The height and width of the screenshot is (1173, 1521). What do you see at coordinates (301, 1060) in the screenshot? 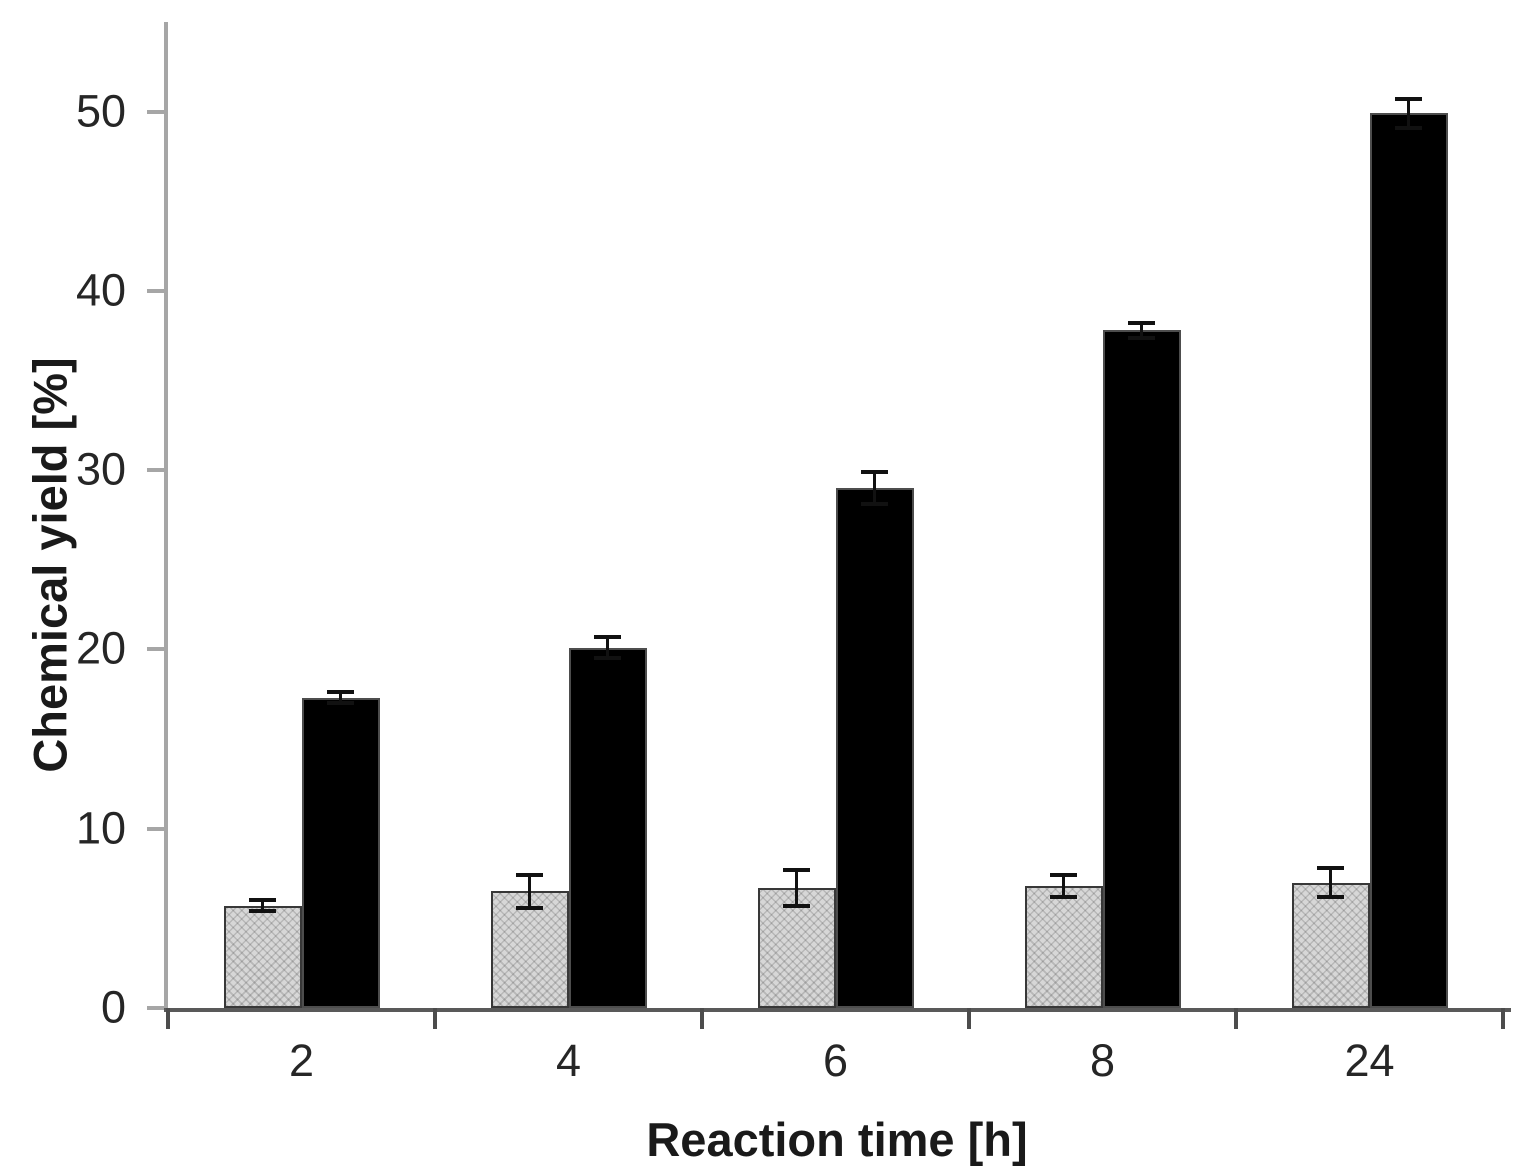
I see `x-category-label: 2` at bounding box center [301, 1060].